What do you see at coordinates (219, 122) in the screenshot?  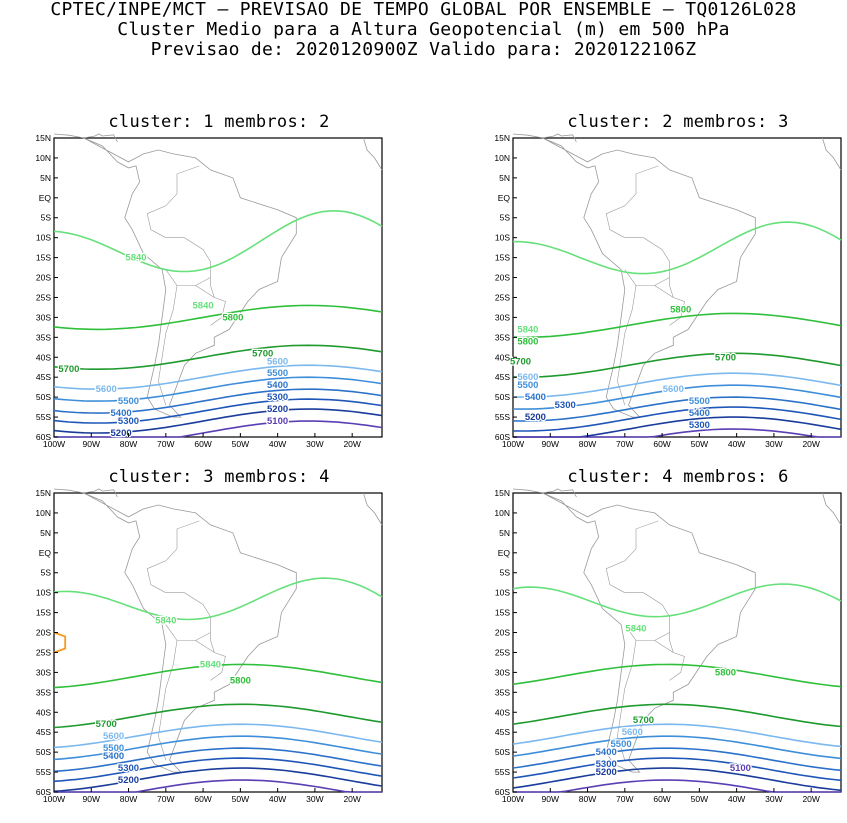 I see `panel-title: cluster: 1 membros: 2` at bounding box center [219, 122].